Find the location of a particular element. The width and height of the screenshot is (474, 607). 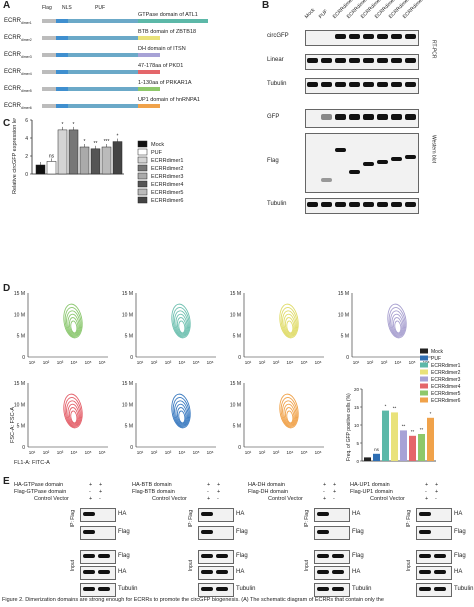

band-flag is located at coordinates (368, 164).